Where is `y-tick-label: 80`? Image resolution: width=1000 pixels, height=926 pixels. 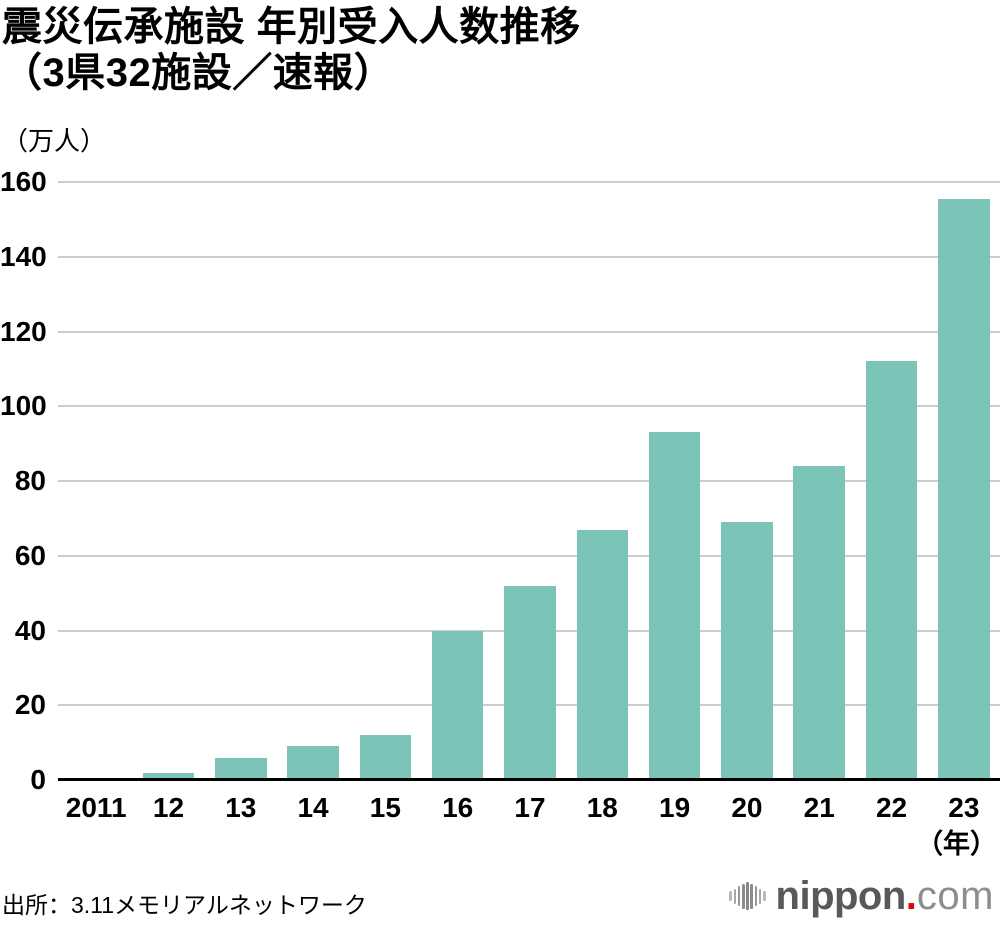 y-tick-label: 80 is located at coordinates (30, 480).